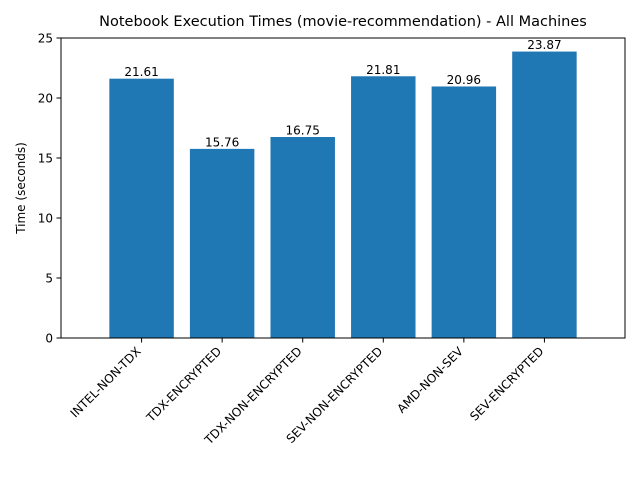 This screenshot has width=640, height=484. Describe the element at coordinates (464, 212) in the screenshot. I see `bar-amd-non-sev` at that location.